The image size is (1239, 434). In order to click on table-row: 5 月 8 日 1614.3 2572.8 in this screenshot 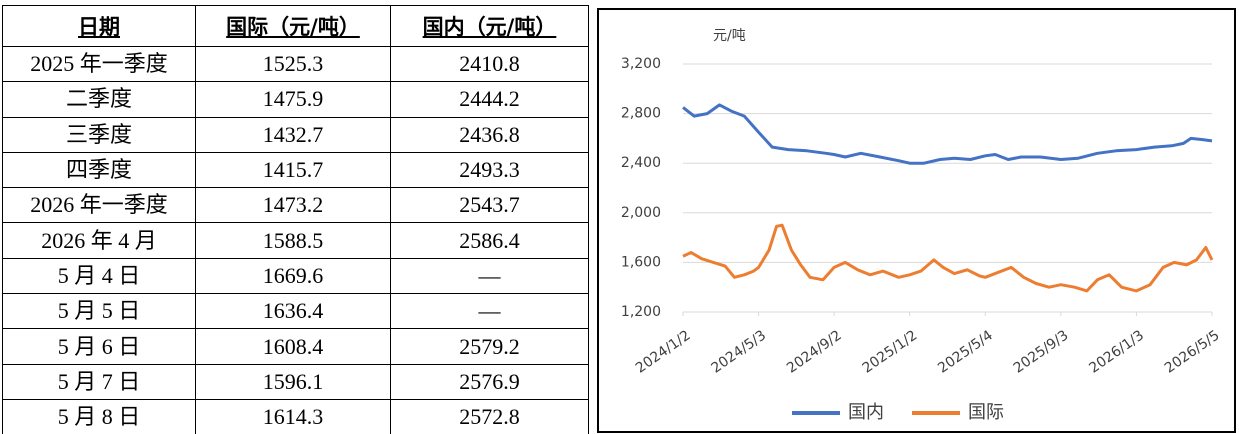, I will do `click(295, 416)`.